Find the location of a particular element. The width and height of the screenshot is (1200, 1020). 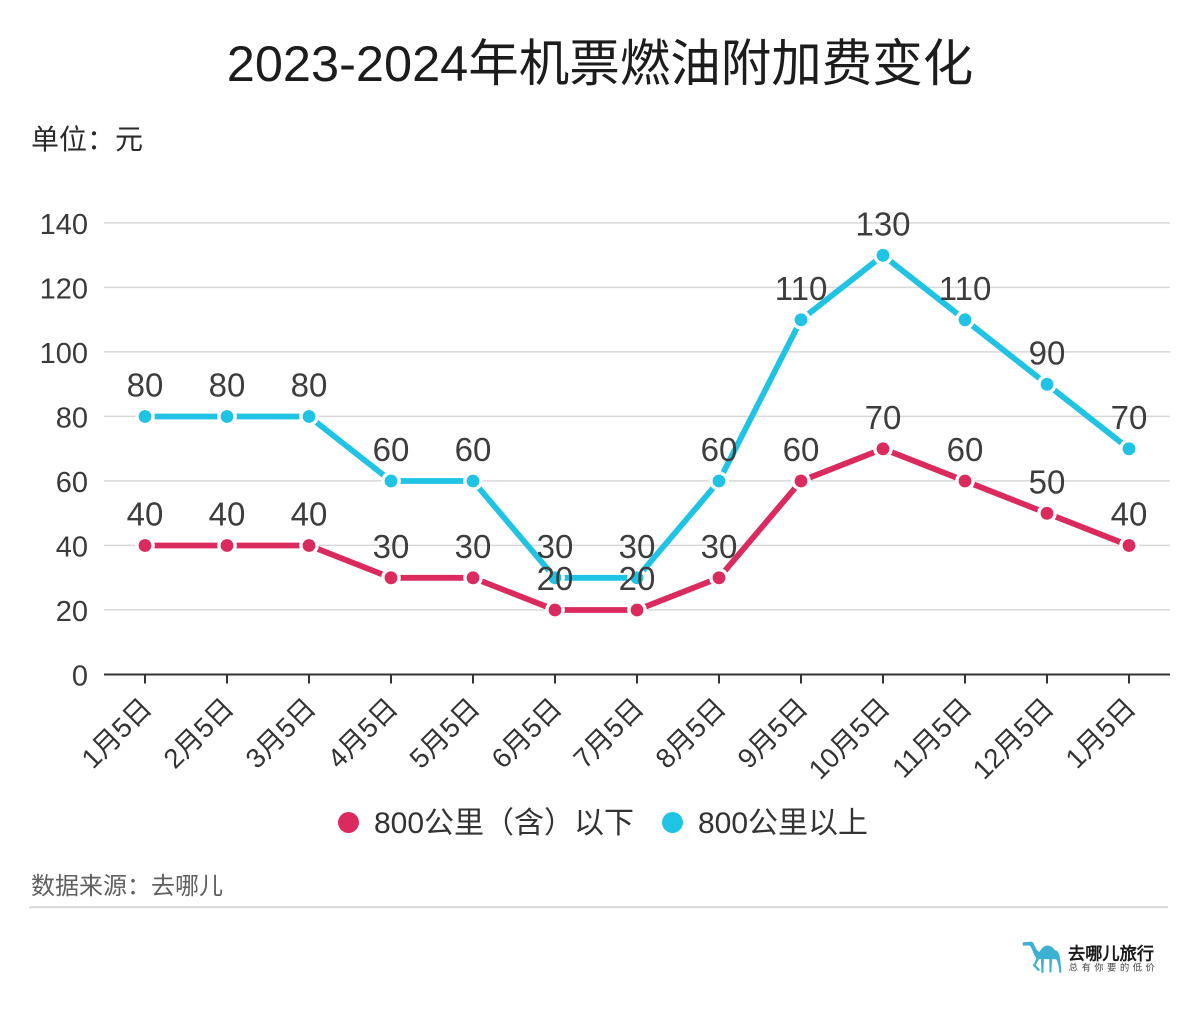

svg-text: 50 is located at coordinates (1047, 481).